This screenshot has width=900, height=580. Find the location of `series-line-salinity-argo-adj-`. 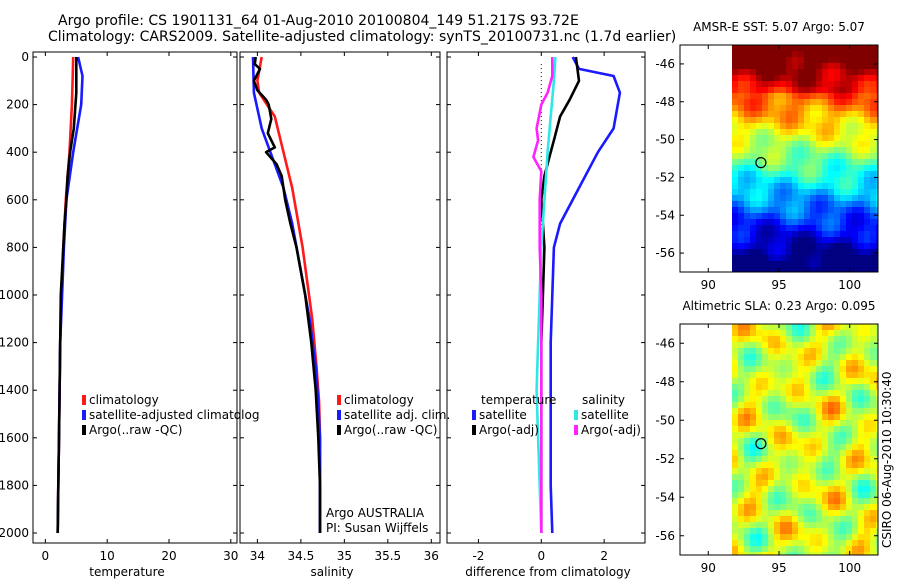

series-line-salinity-argo-adj- is located at coordinates (543, 295).